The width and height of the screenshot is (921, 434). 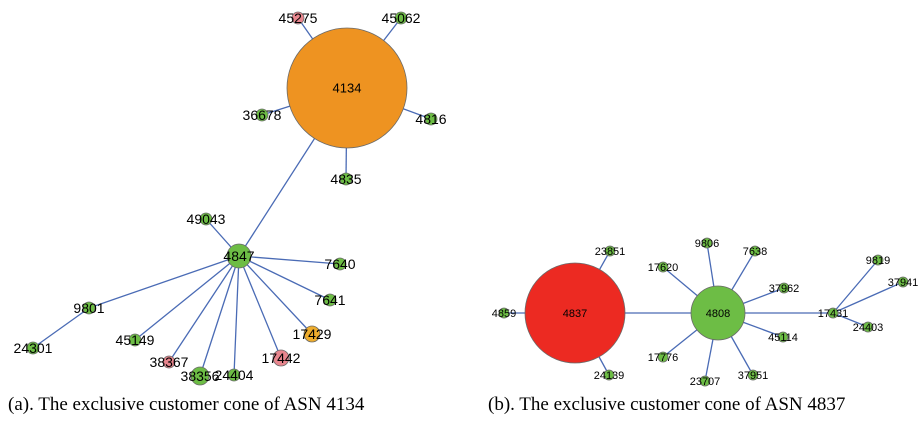 I want to click on graph-a-node-label-38356: 38356, so click(x=200, y=376).